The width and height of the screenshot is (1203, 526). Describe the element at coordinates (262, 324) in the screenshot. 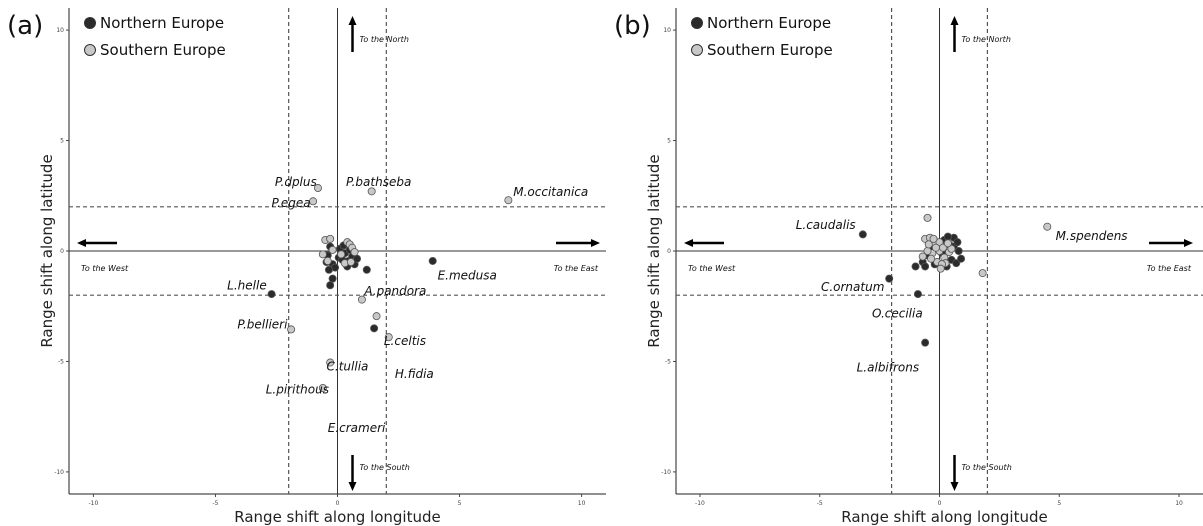

I see `species-label: P.bellieri` at that location.